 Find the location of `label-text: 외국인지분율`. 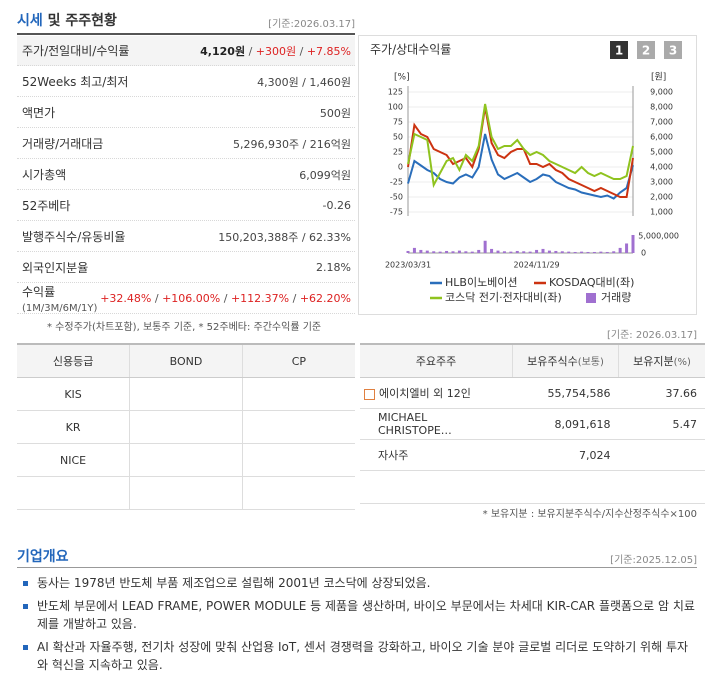

label-text: 외국인지분율 is located at coordinates (55, 268).